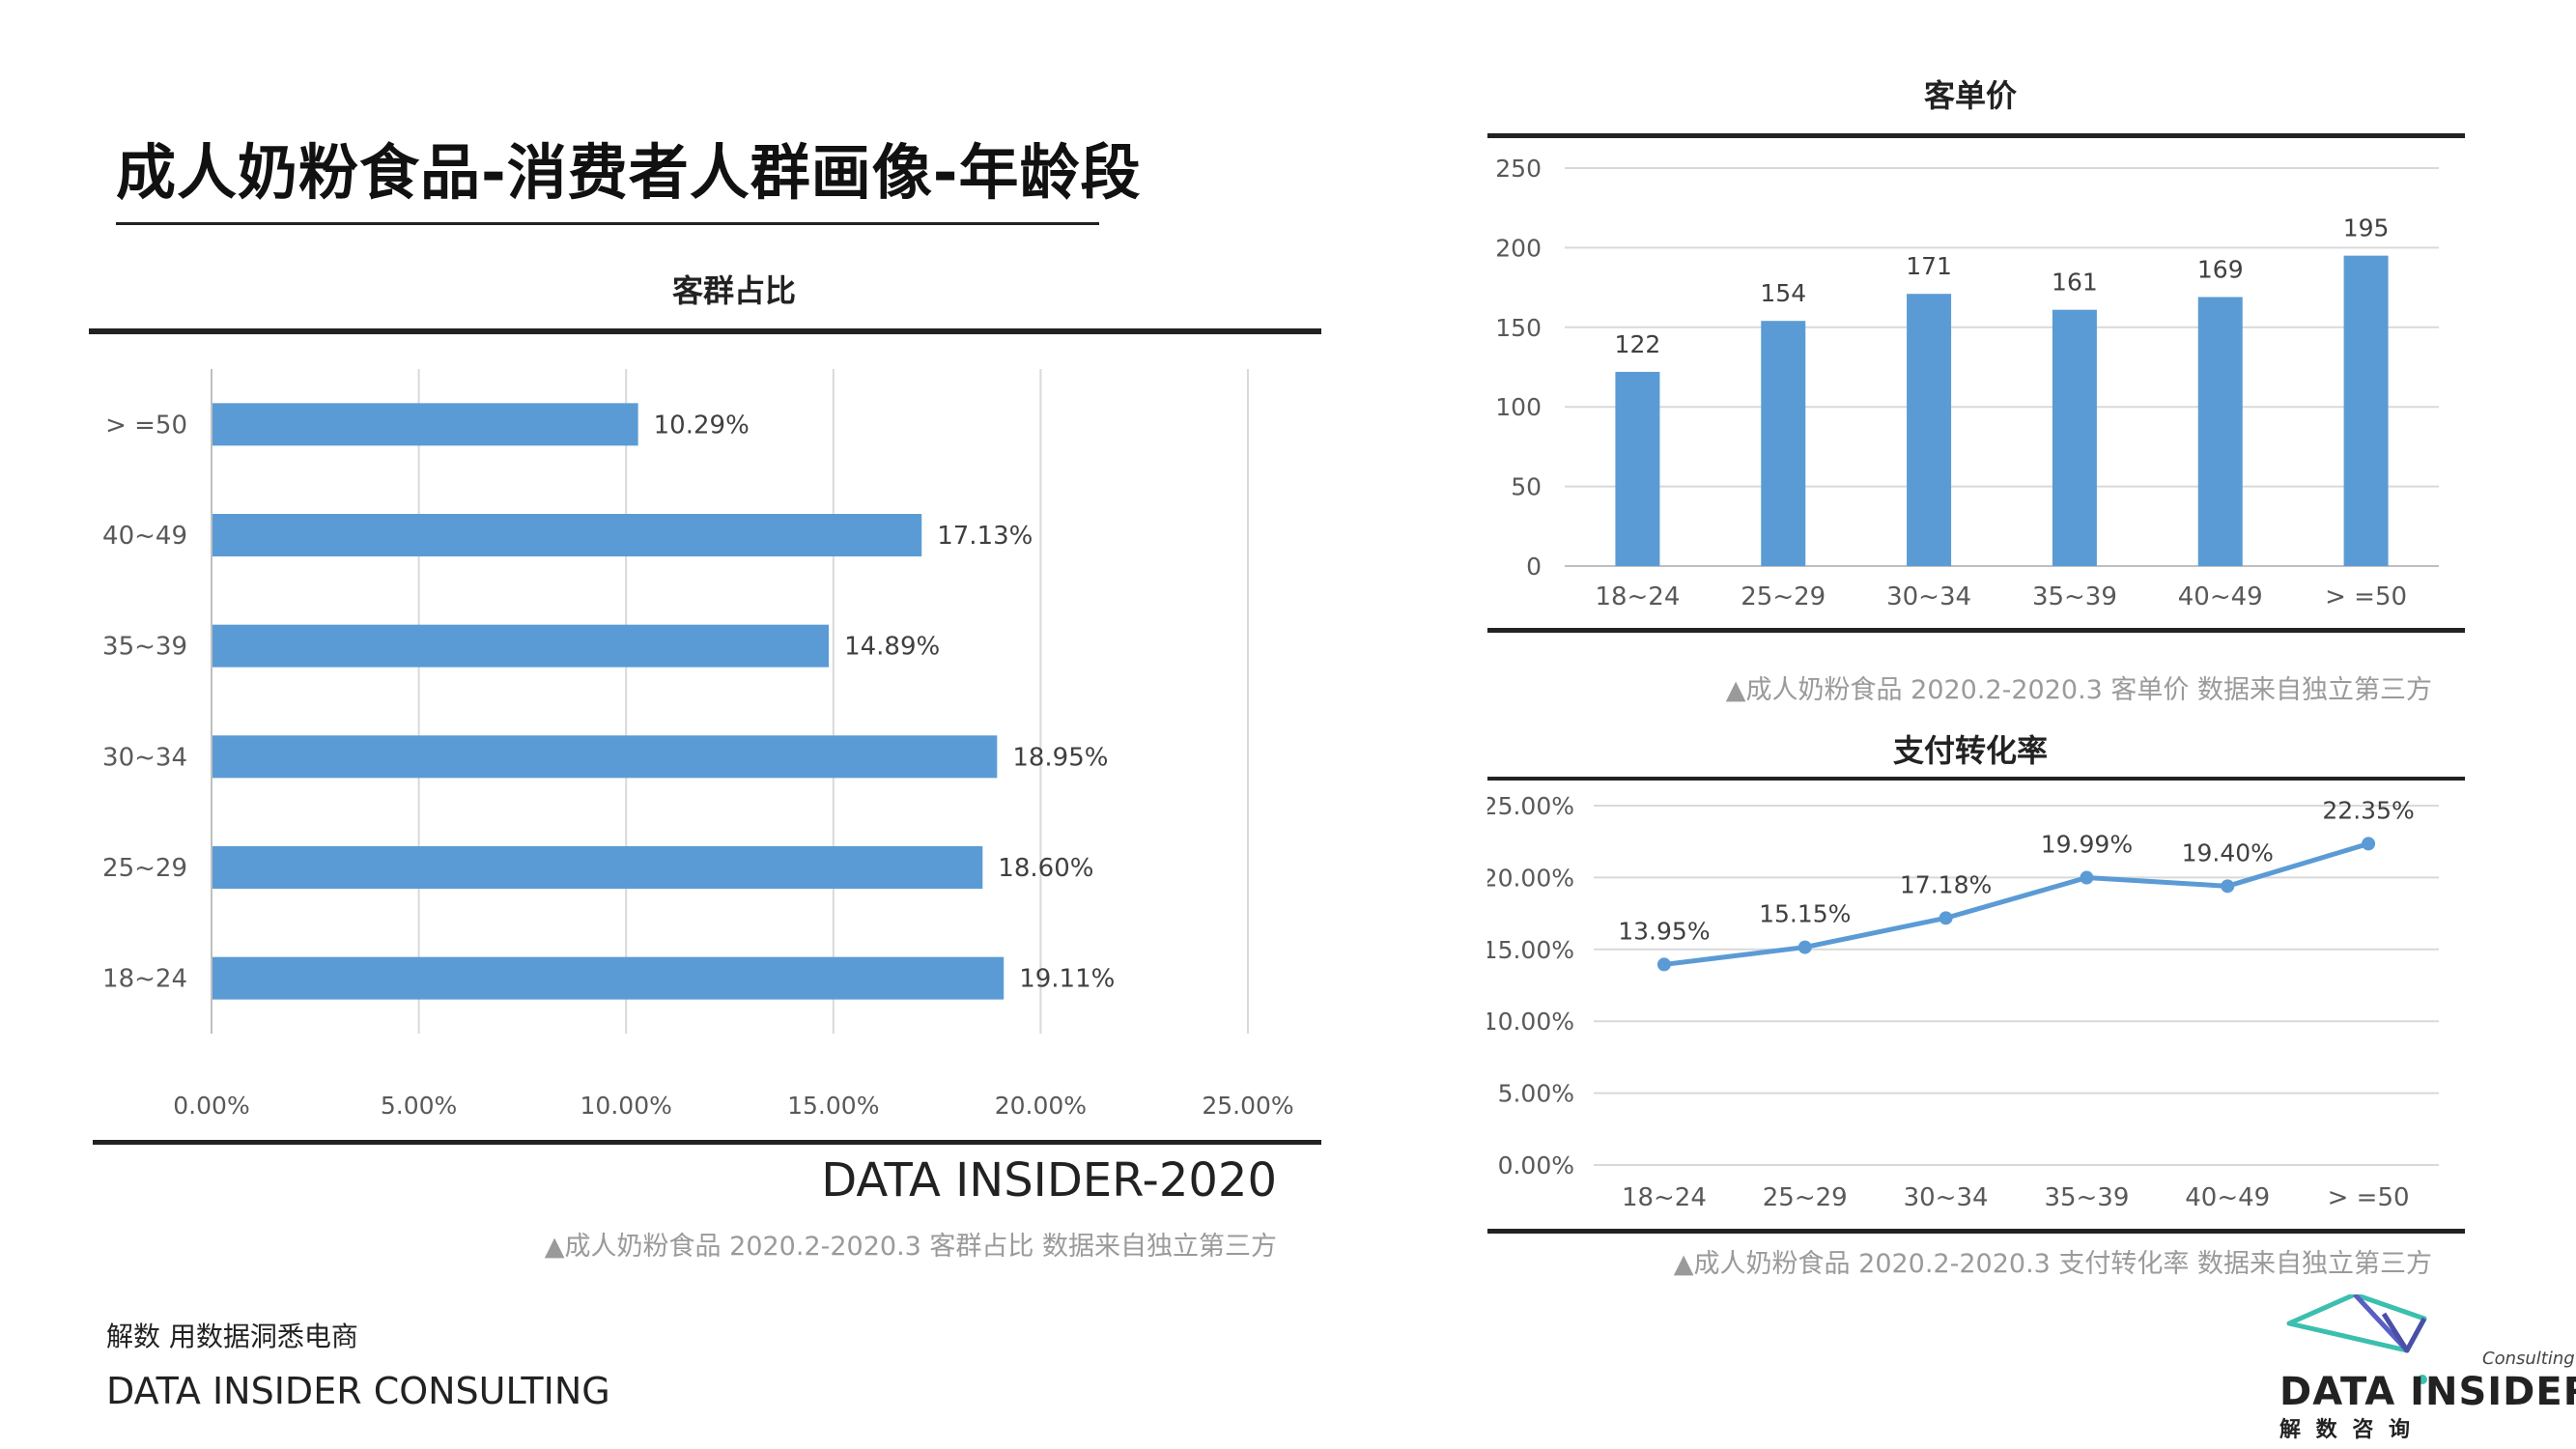  What do you see at coordinates (626, 1106) in the screenshot?
I see `share-x-tick-label: 10.00%` at bounding box center [626, 1106].